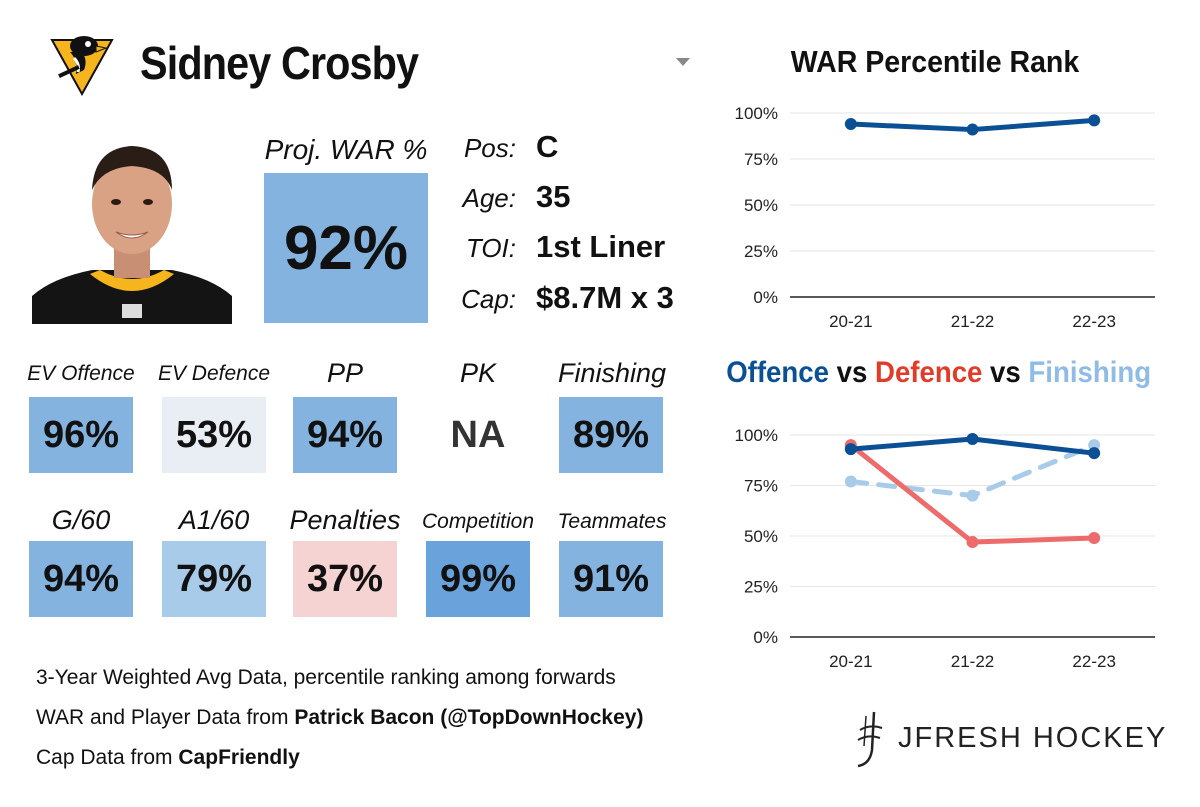  What do you see at coordinates (611, 435) in the screenshot?
I see `stat-value-finishing: 89%` at bounding box center [611, 435].